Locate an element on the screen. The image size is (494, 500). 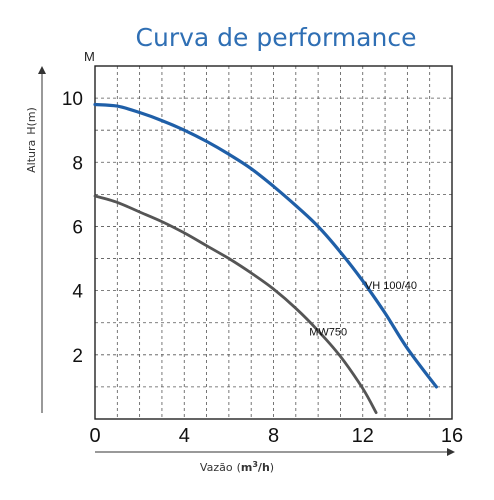
x-axis-label-unit-sup: 3 is located at coordinates (255, 464).